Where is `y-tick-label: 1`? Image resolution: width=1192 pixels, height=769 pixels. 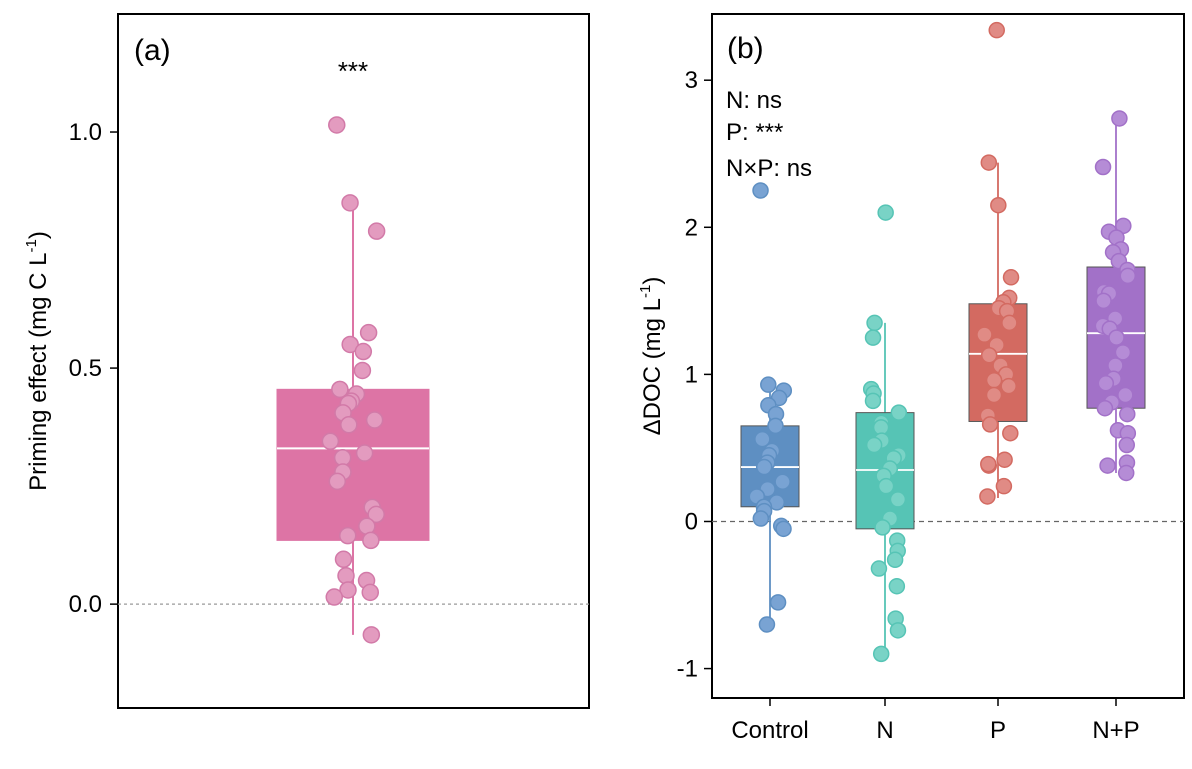 y-tick-label: 1 is located at coordinates (691, 374).